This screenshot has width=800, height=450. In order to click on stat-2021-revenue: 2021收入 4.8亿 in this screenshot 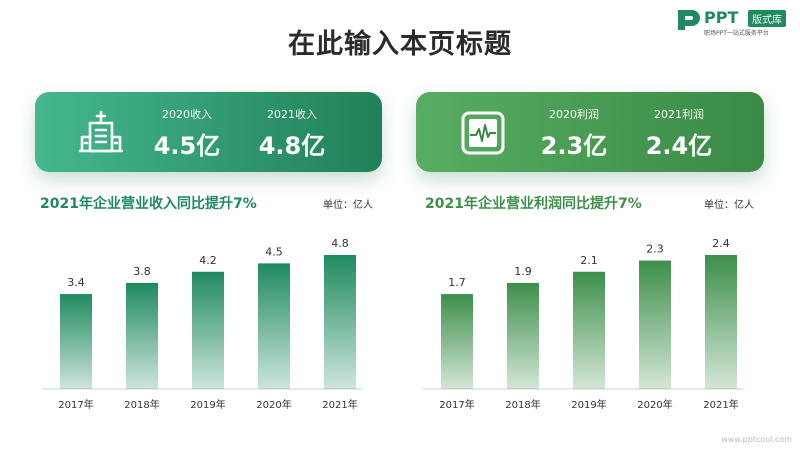, I will do `click(292, 133)`.